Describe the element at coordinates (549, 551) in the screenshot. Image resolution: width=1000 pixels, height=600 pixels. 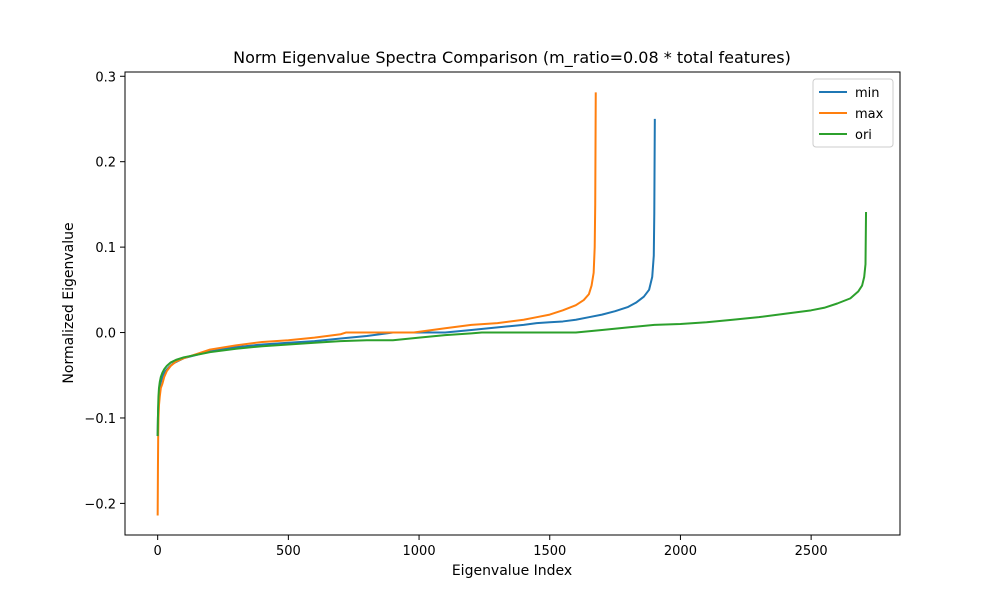
I see `x-tick-label: 1500` at that location.